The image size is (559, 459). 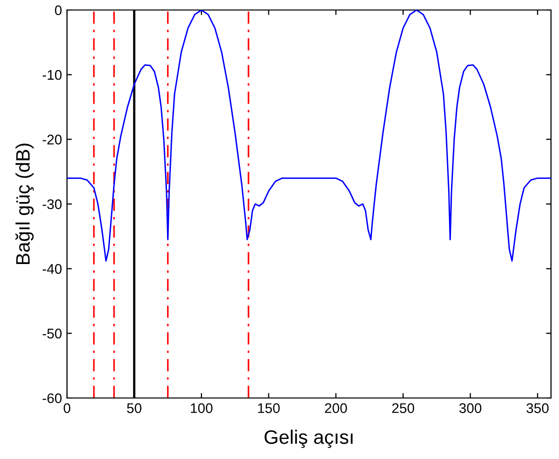 What do you see at coordinates (67, 408) in the screenshot?
I see `x-tick-label: 0` at bounding box center [67, 408].